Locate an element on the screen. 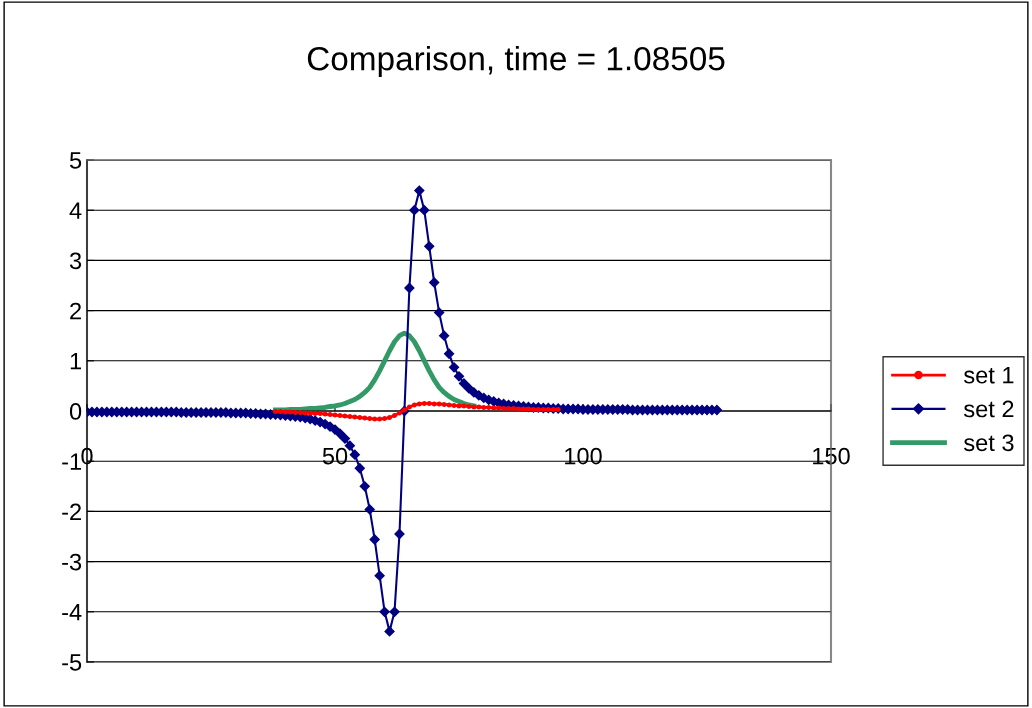 Image resolution: width=1032 pixels, height=708 pixels. y-tick-label: -4 is located at coordinates (72, 612).